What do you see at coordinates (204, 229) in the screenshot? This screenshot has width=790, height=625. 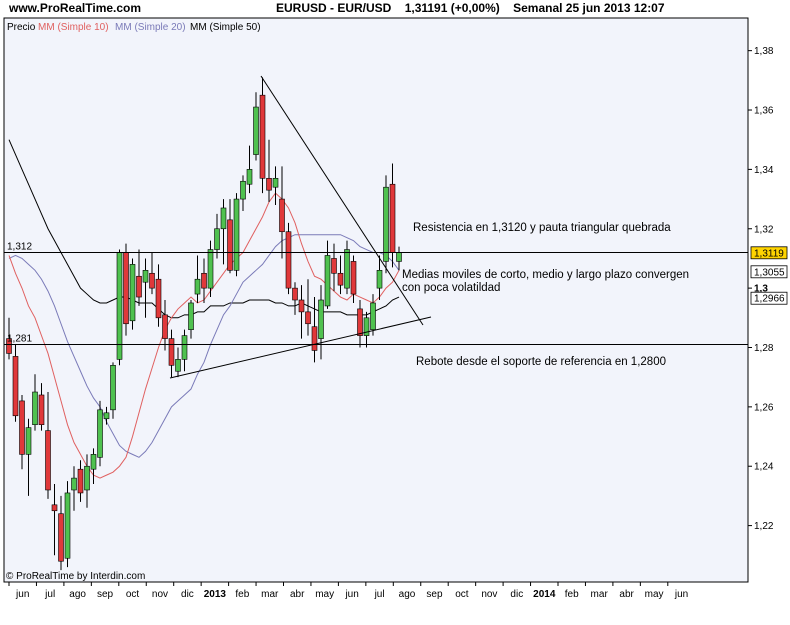 I see `ma50-line` at bounding box center [204, 229].